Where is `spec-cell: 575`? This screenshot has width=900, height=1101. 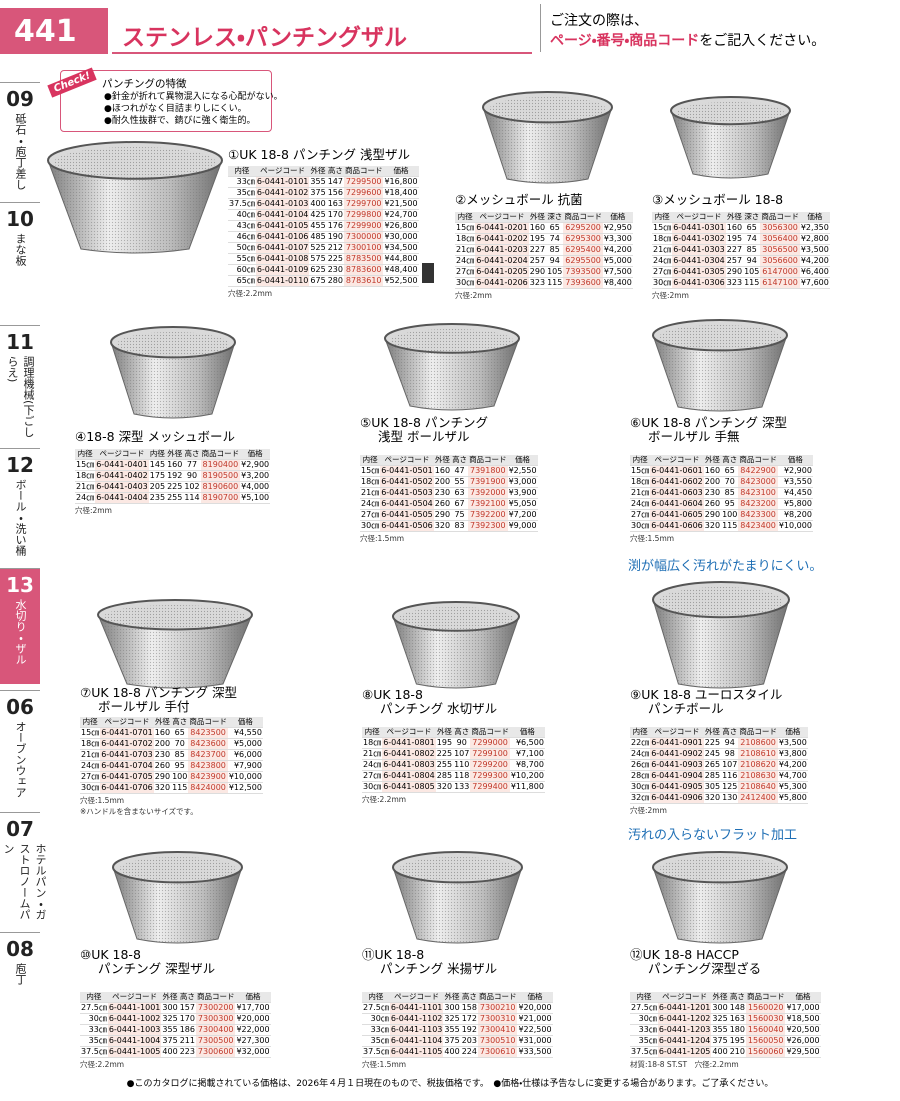 spec-cell: 575 is located at coordinates (318, 259).